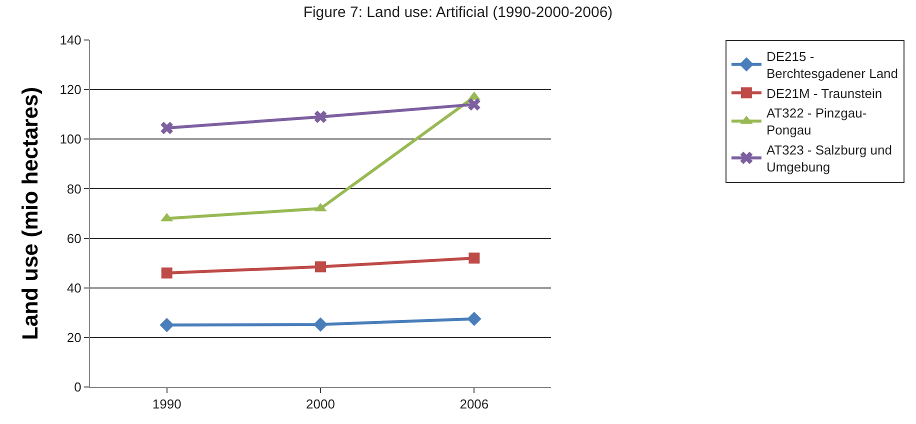 The image size is (916, 424). I want to click on x-tick-label: 2000, so click(320, 404).